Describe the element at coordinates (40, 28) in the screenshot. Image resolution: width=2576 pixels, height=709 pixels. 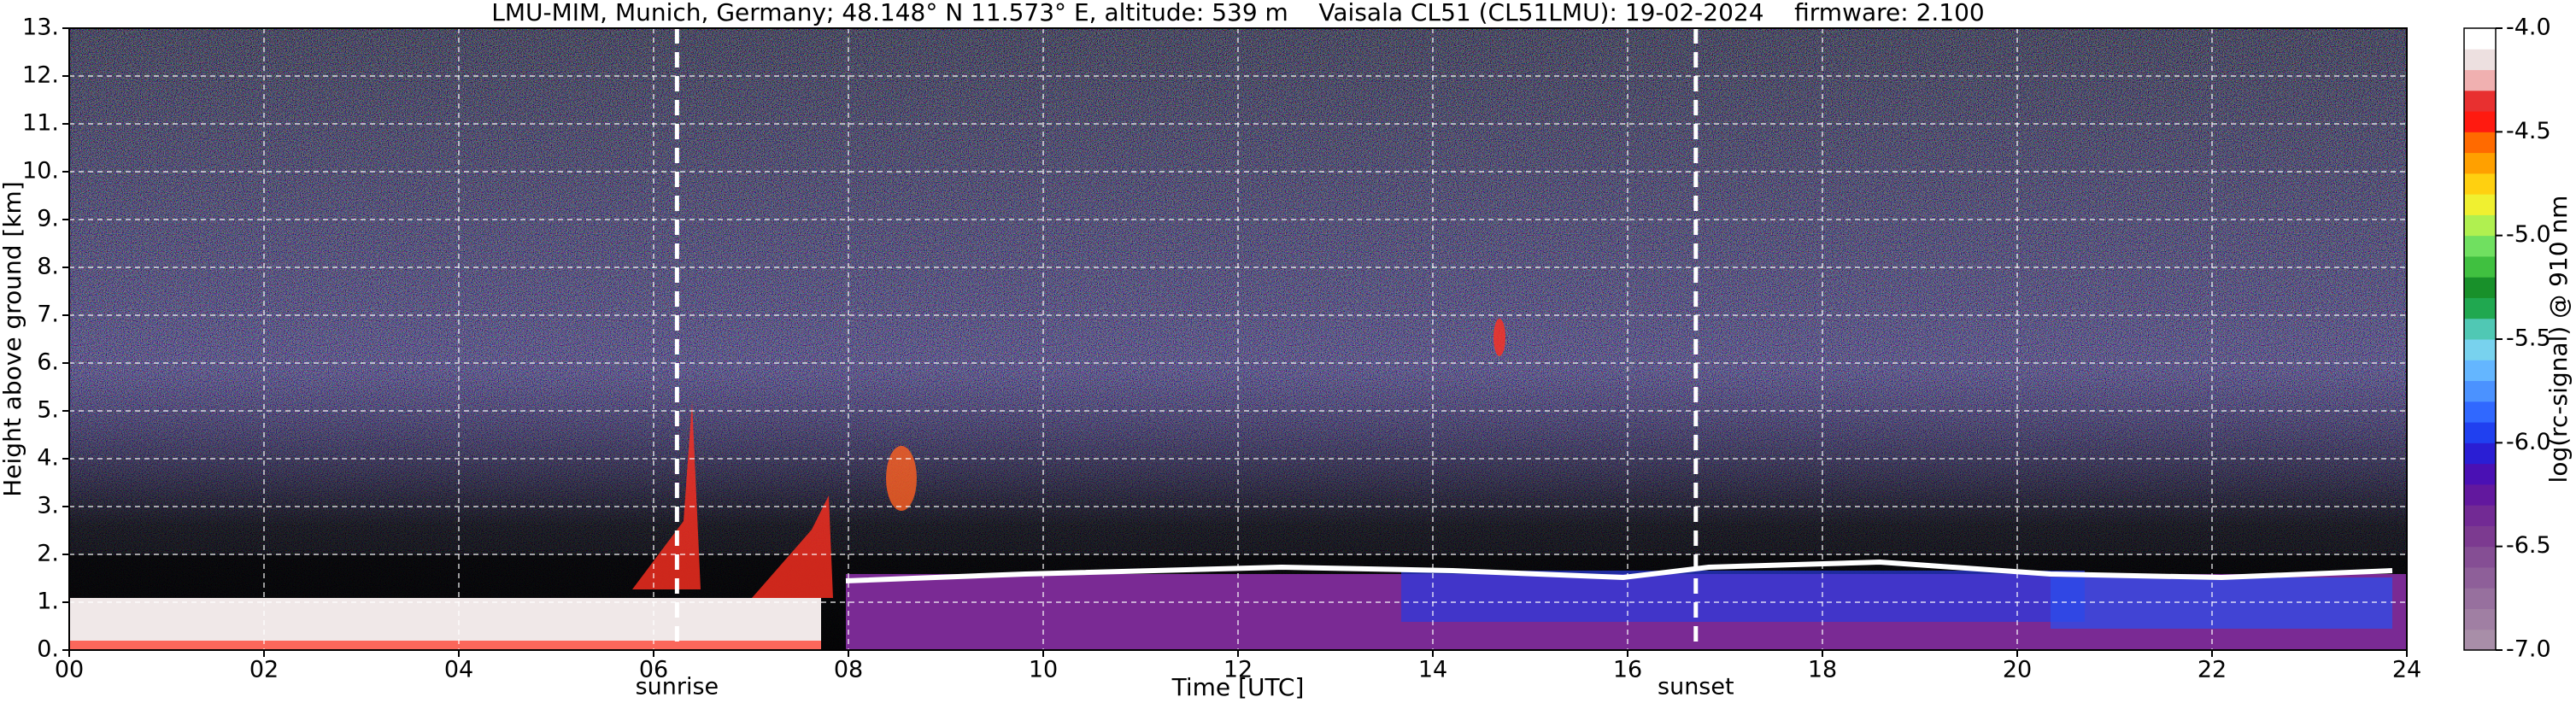
I see `y-tick-label: 13.` at that location.